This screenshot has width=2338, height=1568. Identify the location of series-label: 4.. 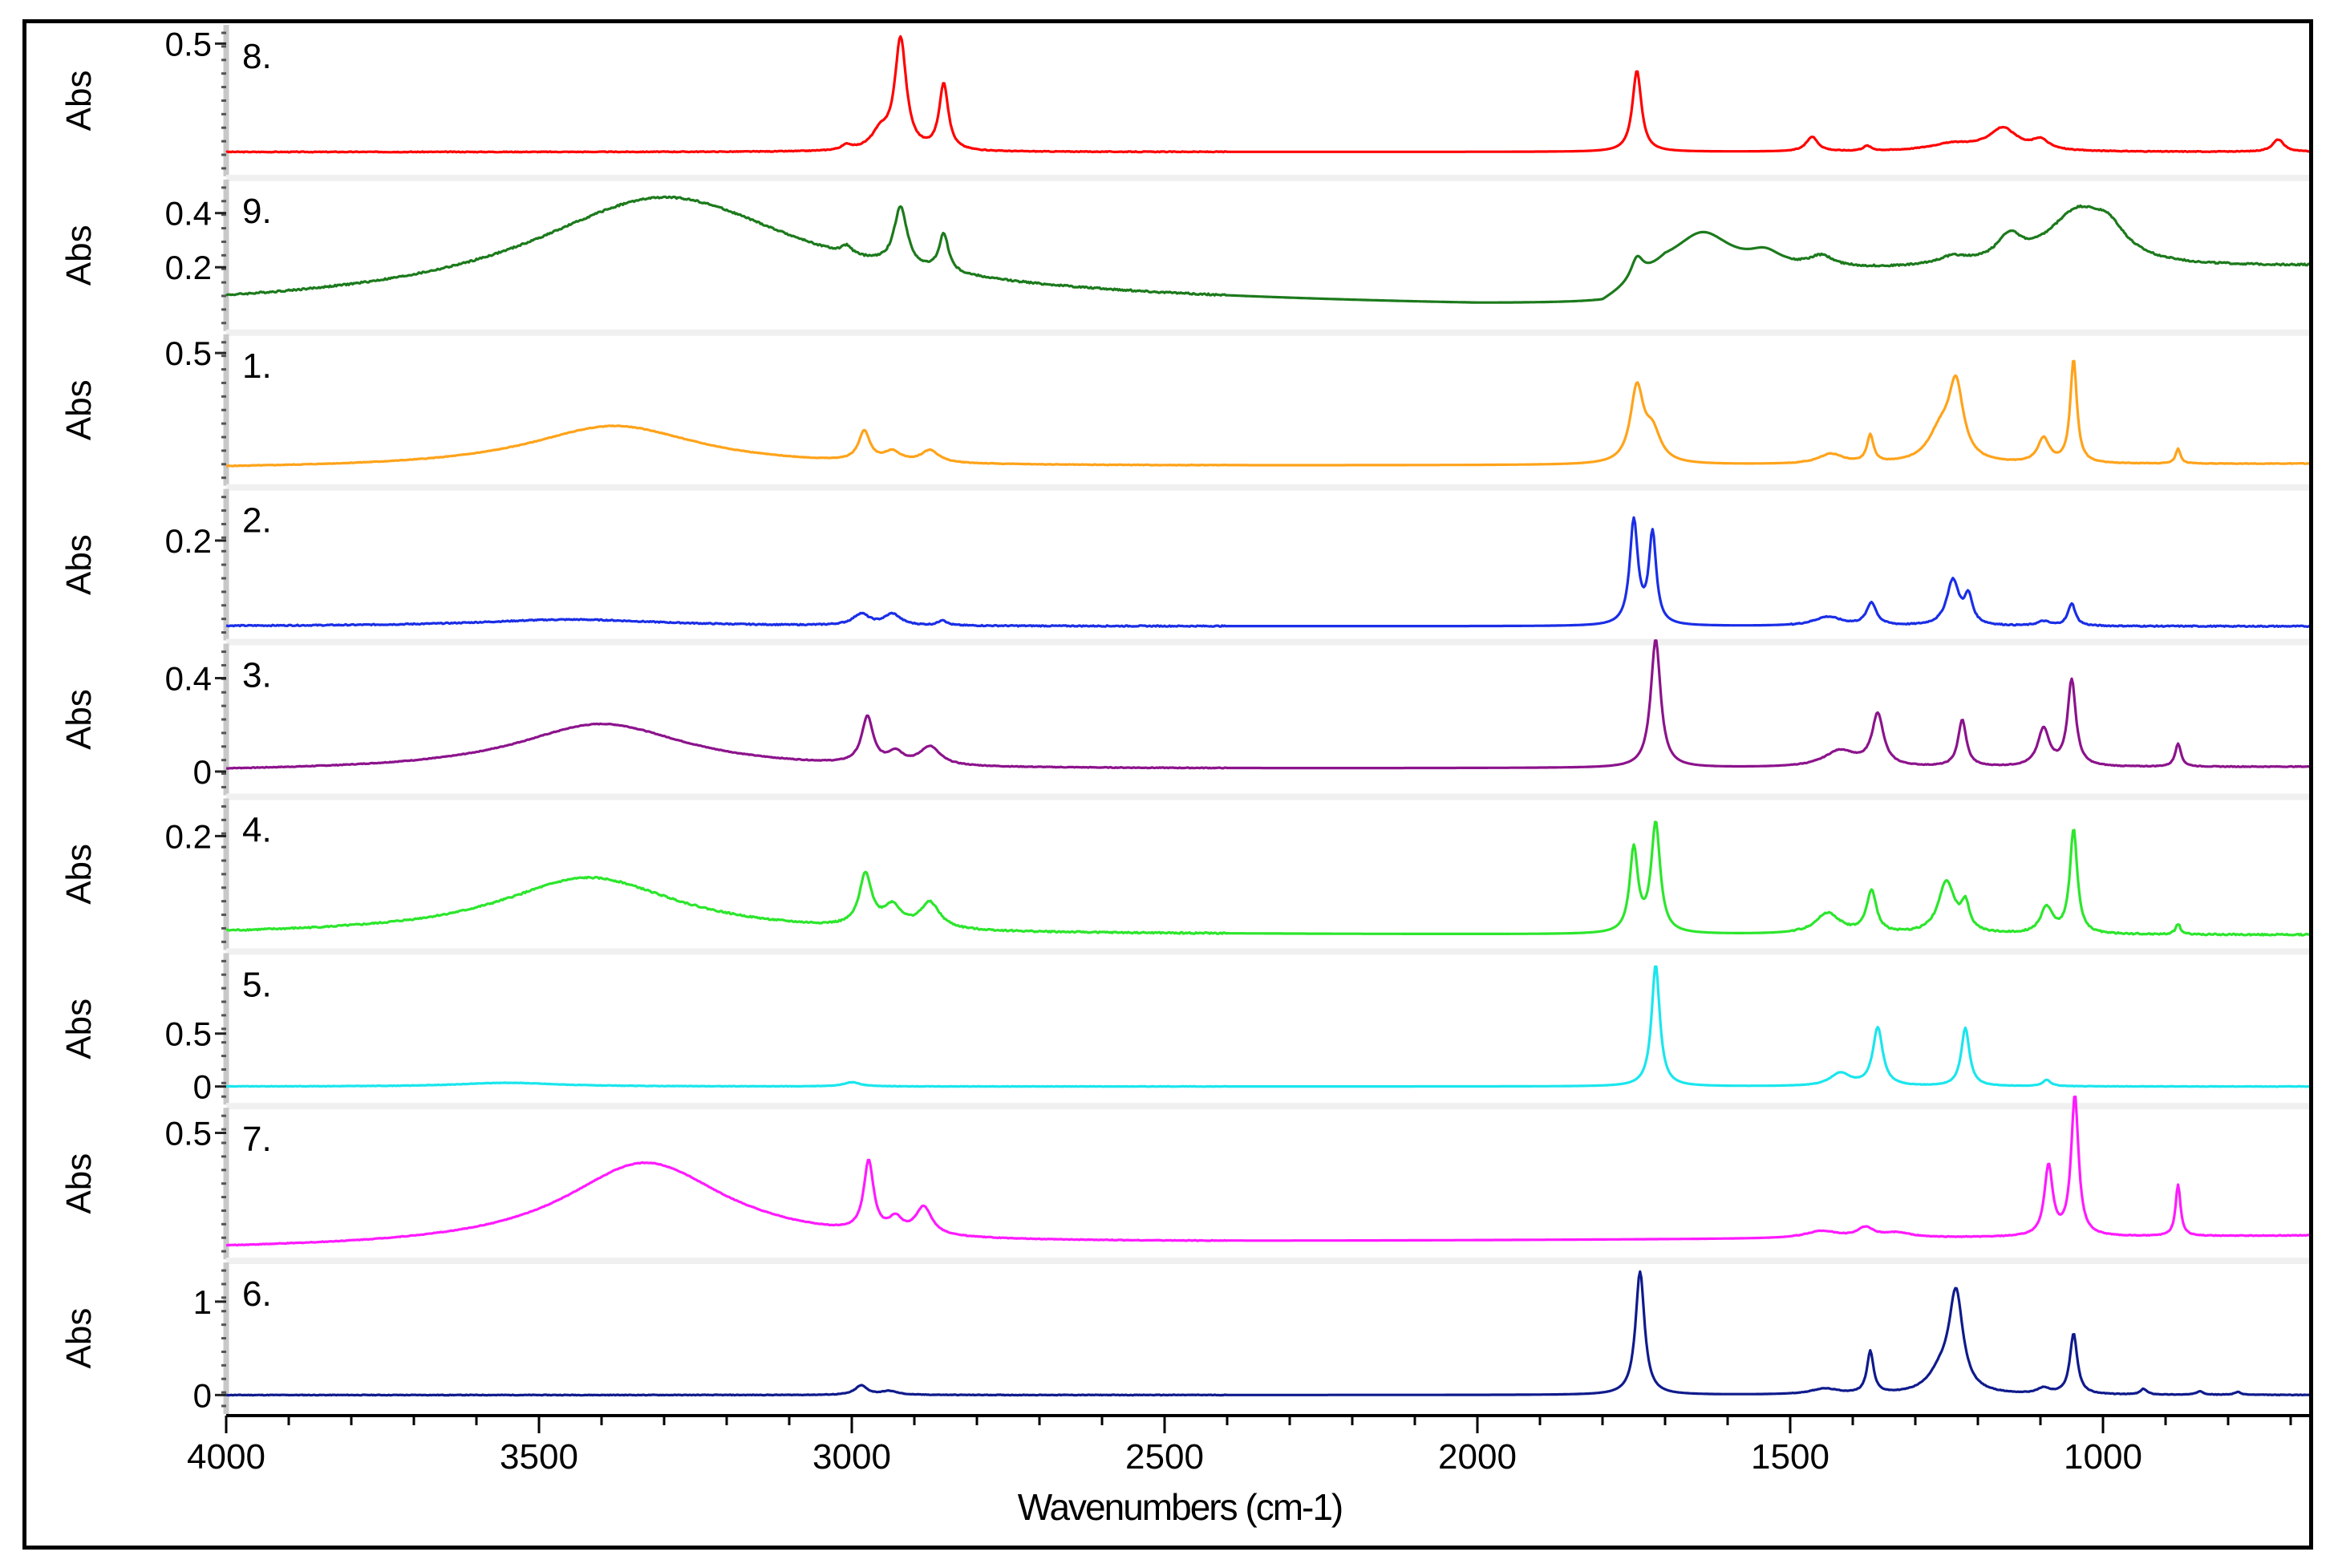
(257, 830).